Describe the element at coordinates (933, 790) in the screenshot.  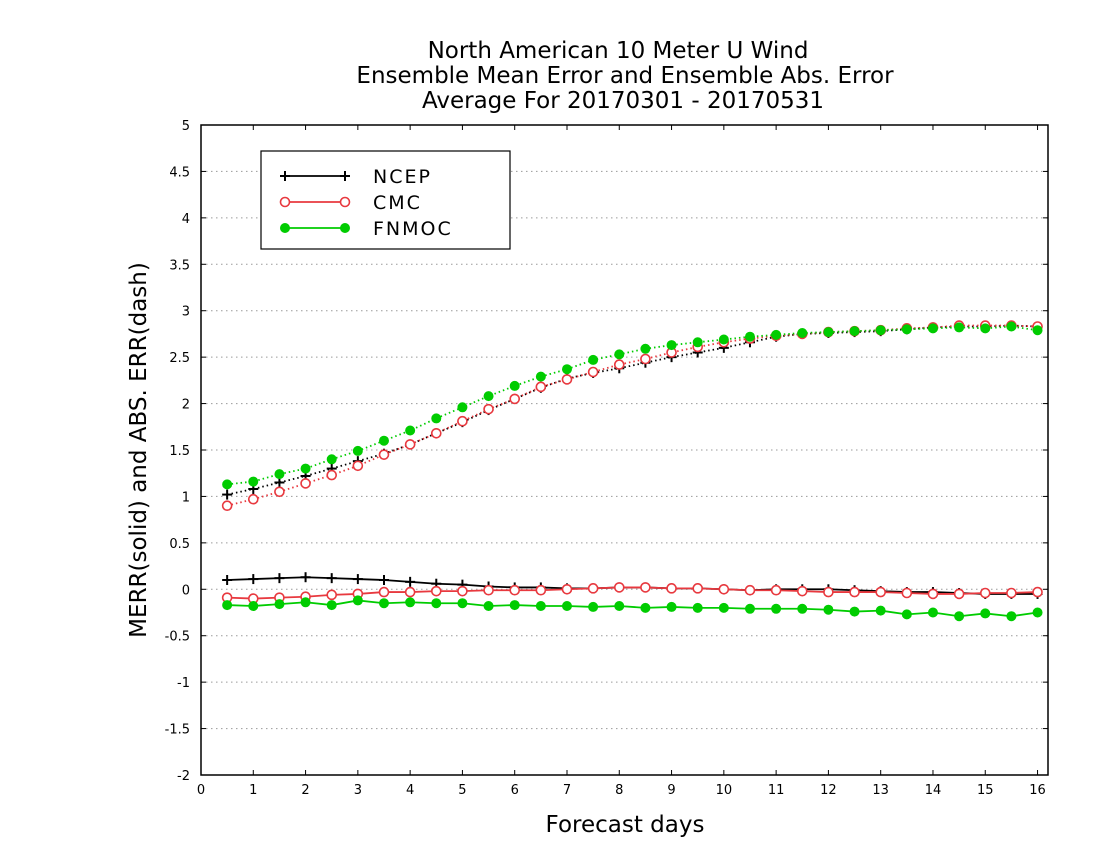
I see `x-tick-label: 14` at that location.